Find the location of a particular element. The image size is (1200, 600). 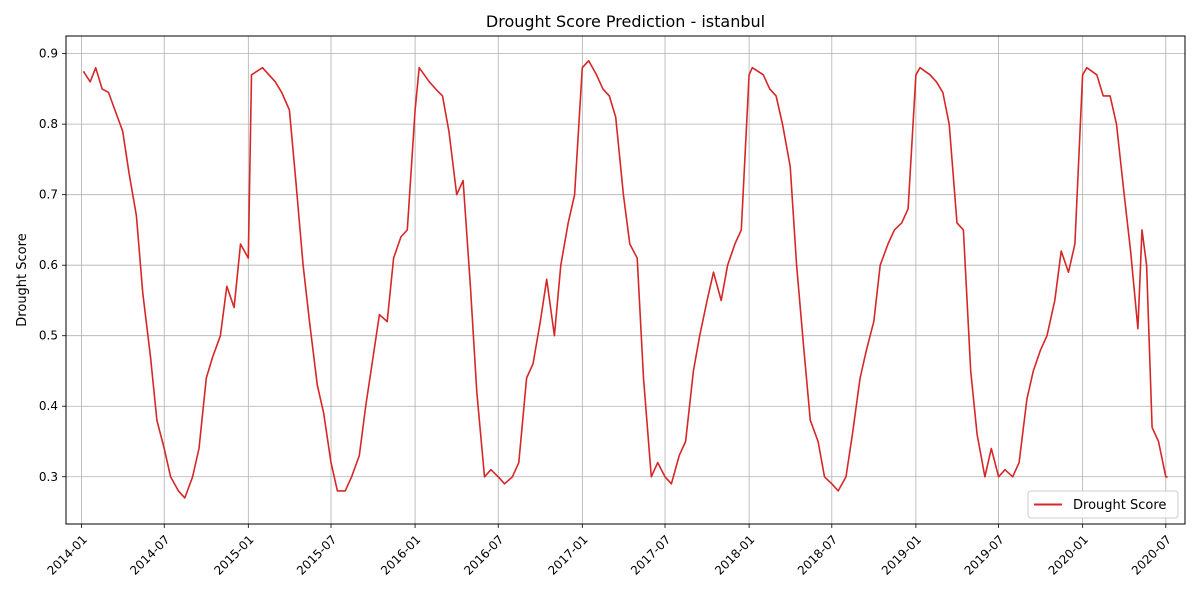

legend-box is located at coordinates (1103, 504).